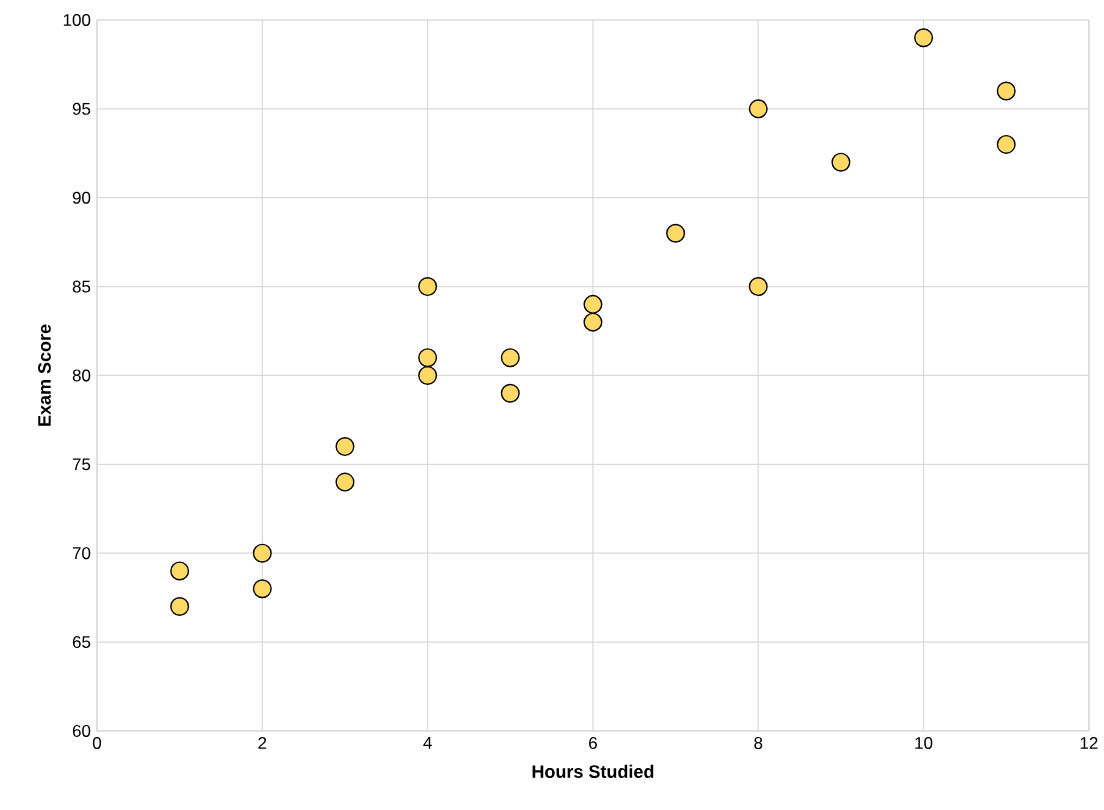 The image size is (1104, 810). What do you see at coordinates (758, 743) in the screenshot?
I see `x-tick-label: 8` at bounding box center [758, 743].